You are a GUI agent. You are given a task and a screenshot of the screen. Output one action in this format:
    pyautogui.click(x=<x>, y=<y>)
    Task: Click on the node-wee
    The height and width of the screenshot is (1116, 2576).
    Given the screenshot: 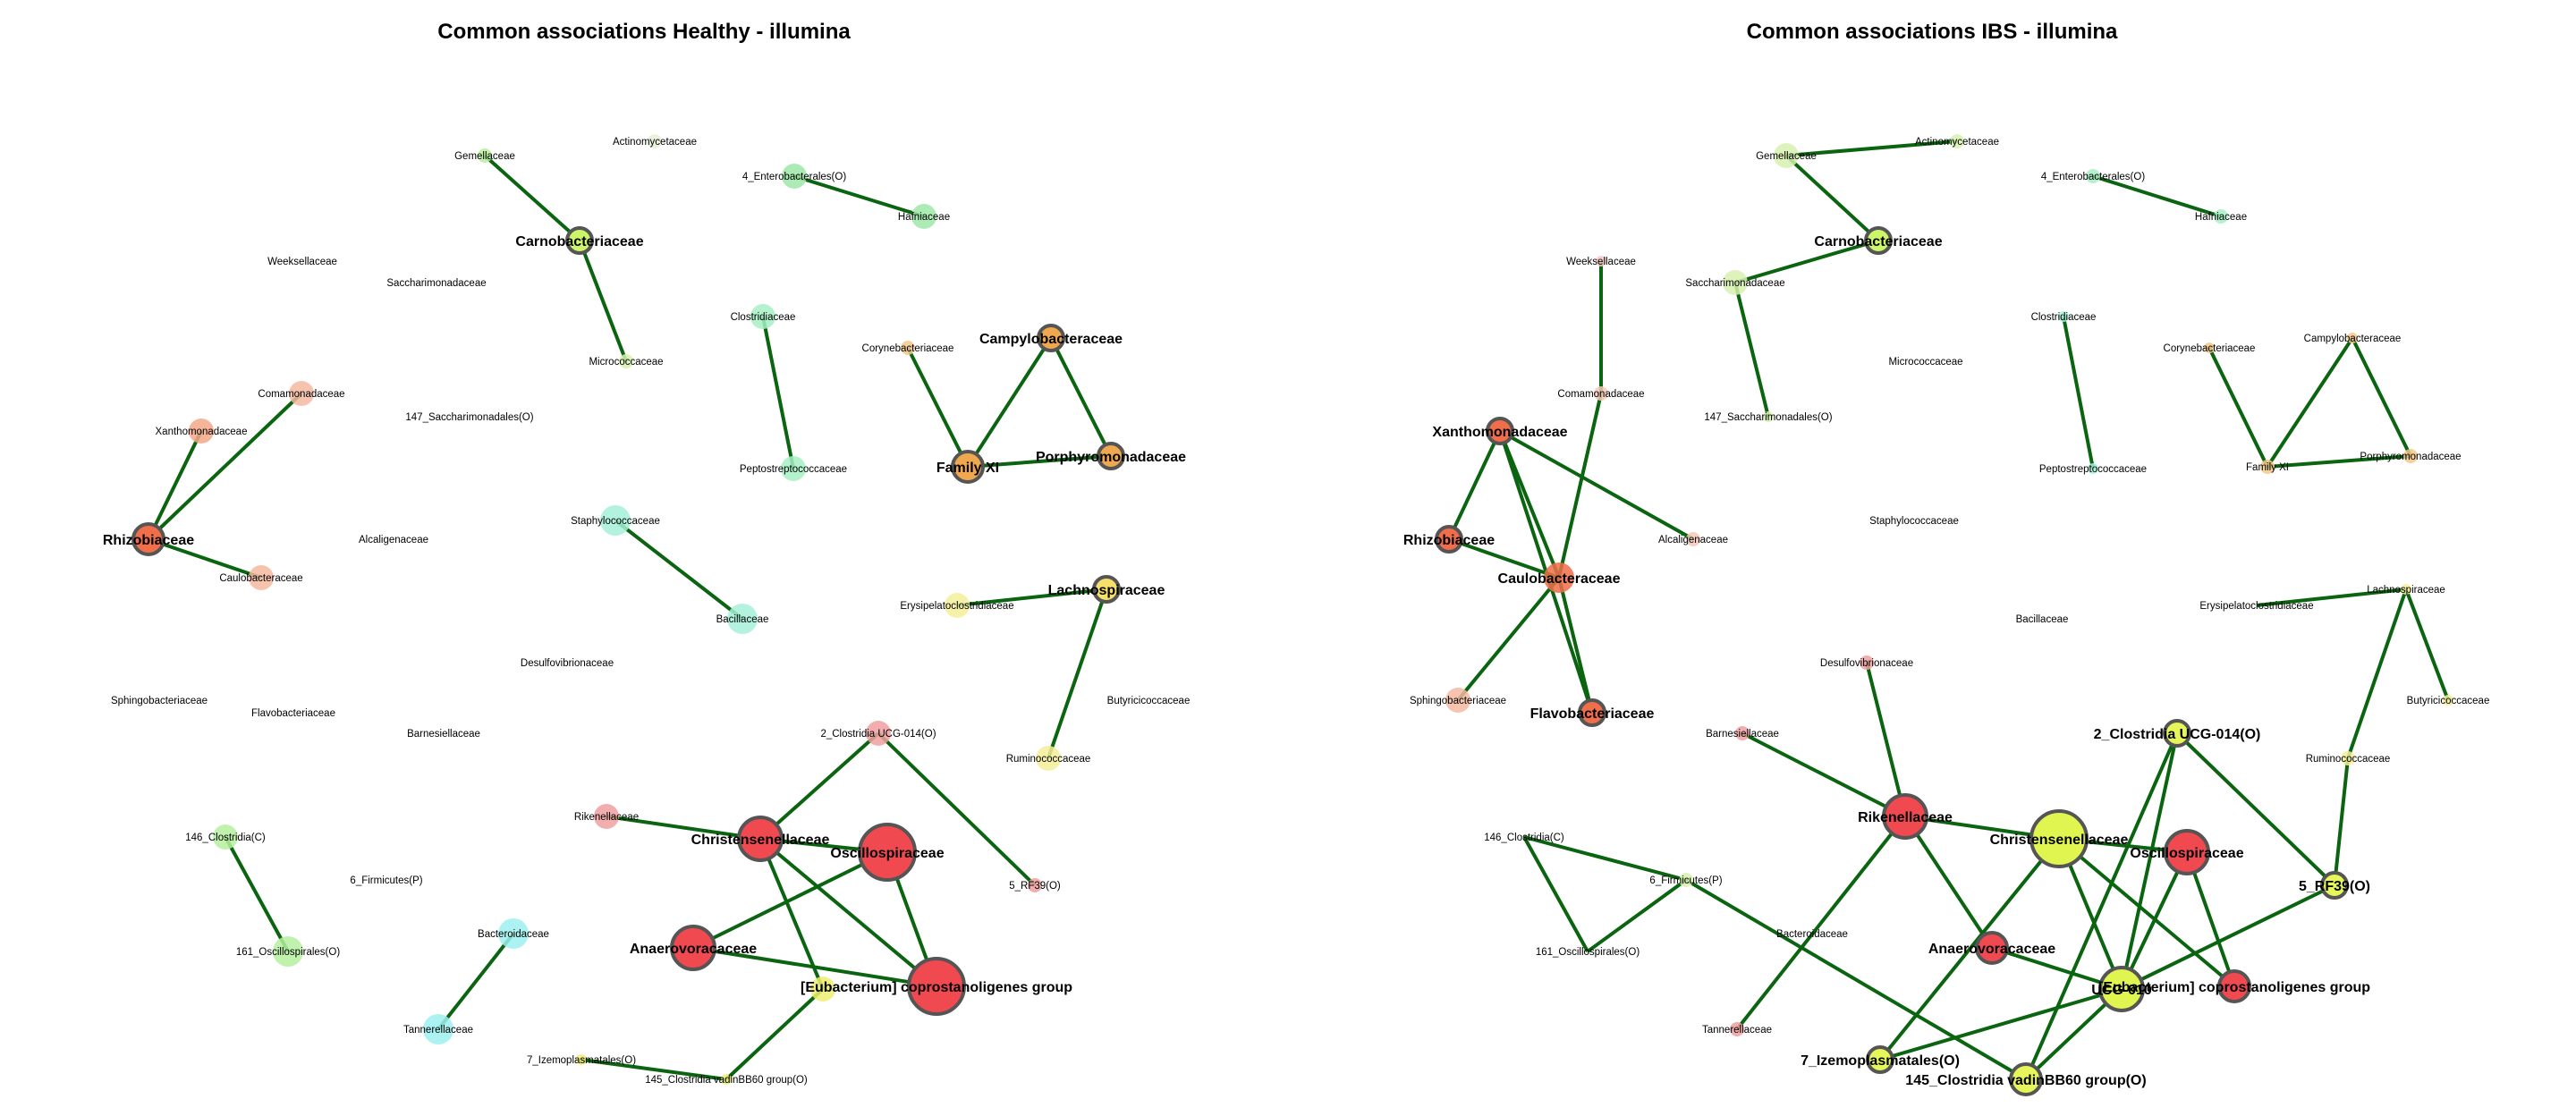 What is the action you would take?
    pyautogui.click(x=1601, y=261)
    